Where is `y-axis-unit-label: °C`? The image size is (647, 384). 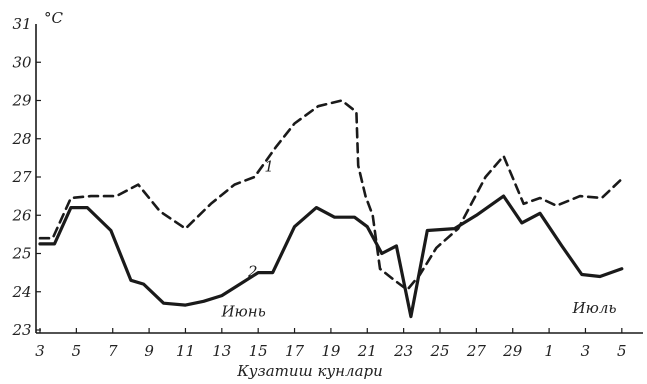 y-axis-unit-label: °C is located at coordinates (54, 18).